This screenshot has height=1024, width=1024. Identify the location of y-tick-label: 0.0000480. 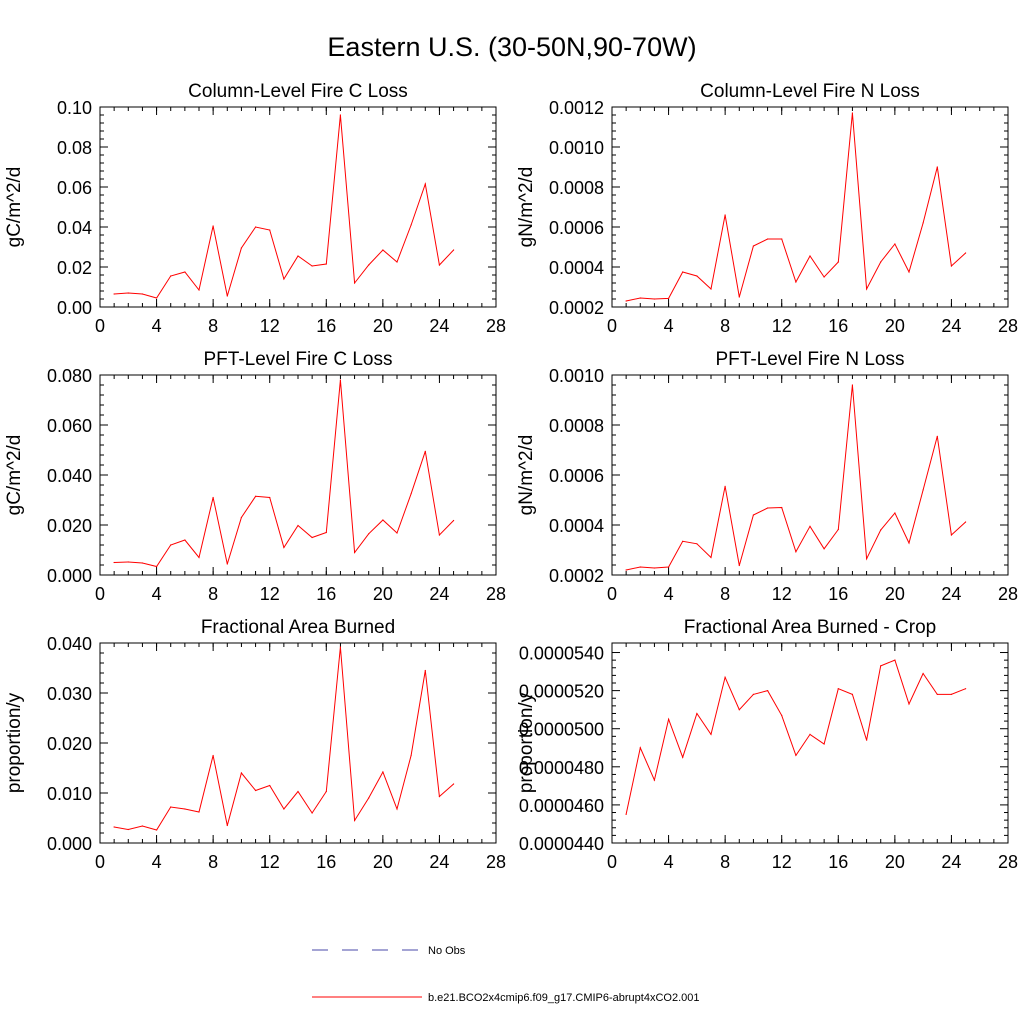
(561, 768).